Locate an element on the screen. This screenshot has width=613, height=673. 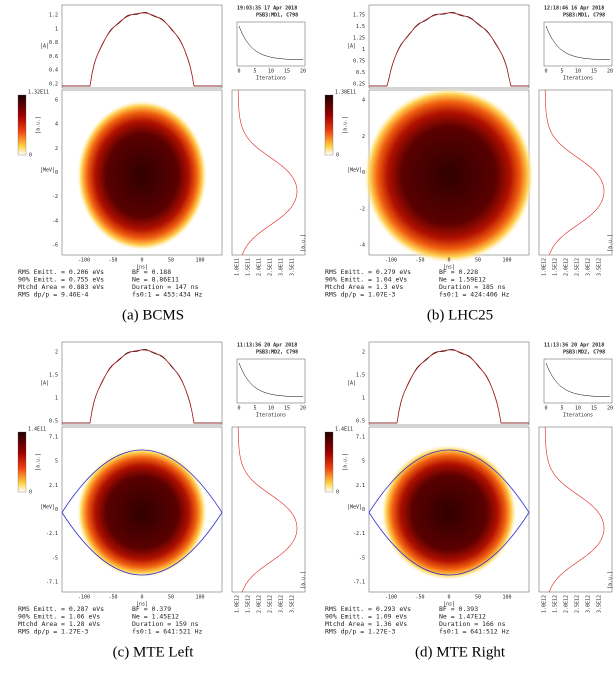
profile-y-tick: 0.2 is located at coordinates (53, 85).